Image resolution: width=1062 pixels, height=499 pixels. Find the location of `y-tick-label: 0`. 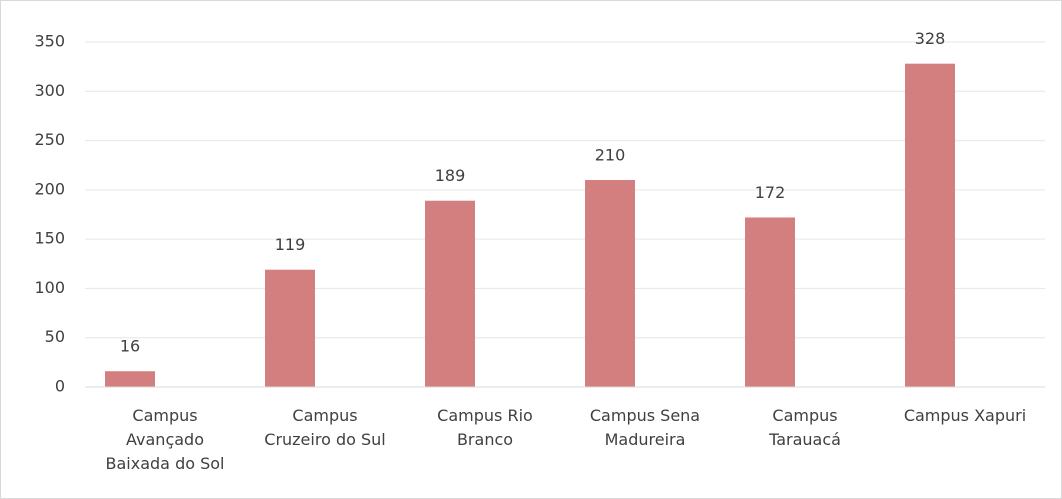

y-tick-label: 0 is located at coordinates (60, 386).